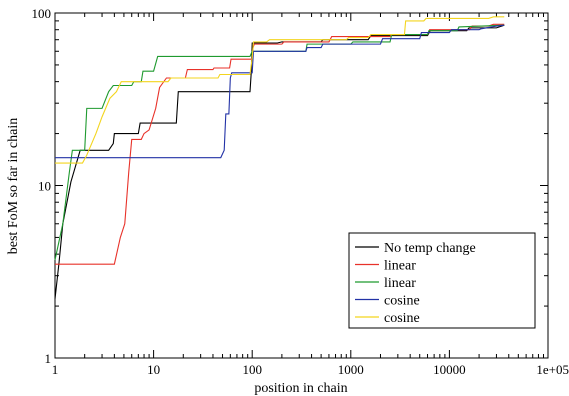  Describe the element at coordinates (552, 369) in the screenshot. I see `x-tick-label: 1e+05` at that location.